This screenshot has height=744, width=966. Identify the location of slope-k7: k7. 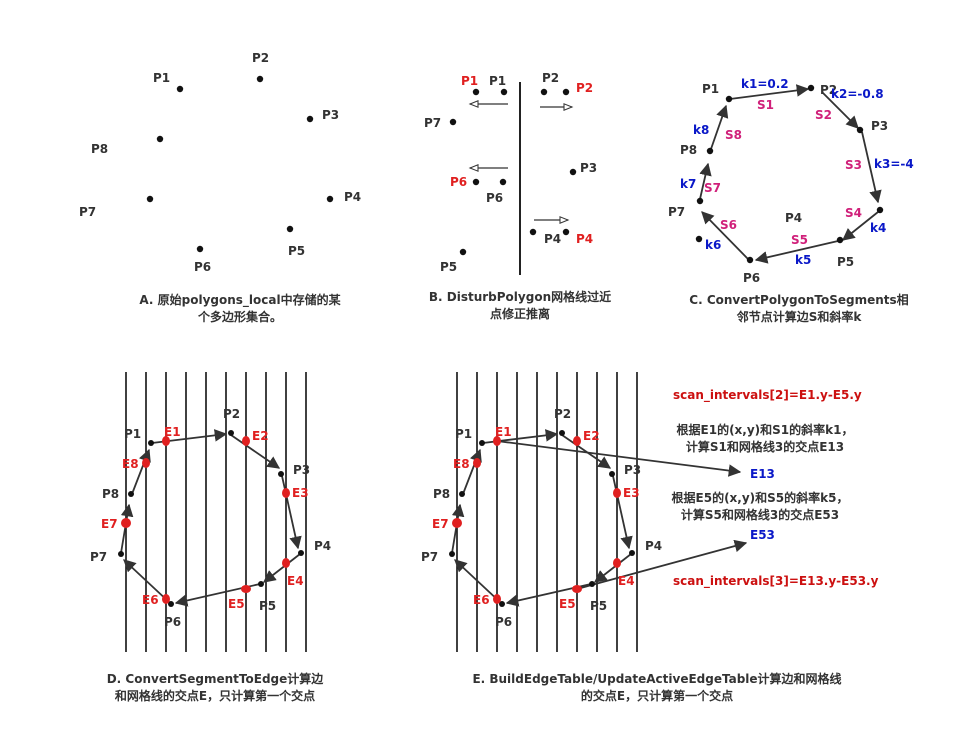
(688, 184).